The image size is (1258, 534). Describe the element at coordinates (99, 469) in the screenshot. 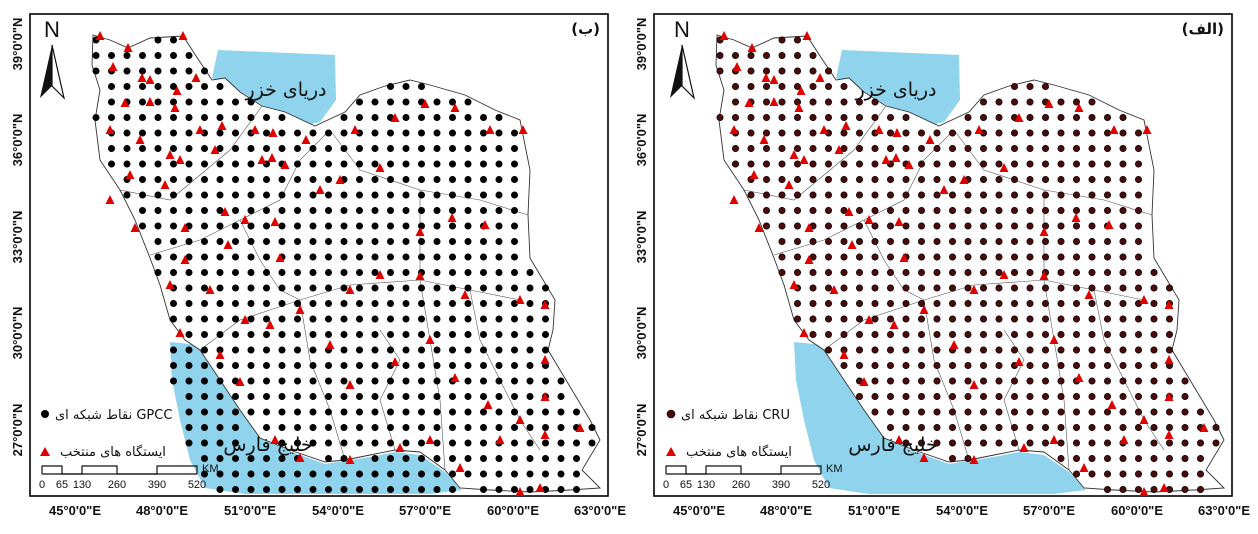

I see `scale-segment` at that location.